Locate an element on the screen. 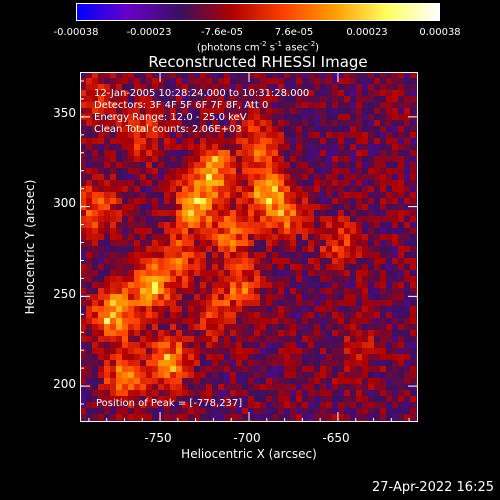 The height and width of the screenshot is (500, 500). x-axis-label: Heliocentric X (arcsec) is located at coordinates (249, 454).